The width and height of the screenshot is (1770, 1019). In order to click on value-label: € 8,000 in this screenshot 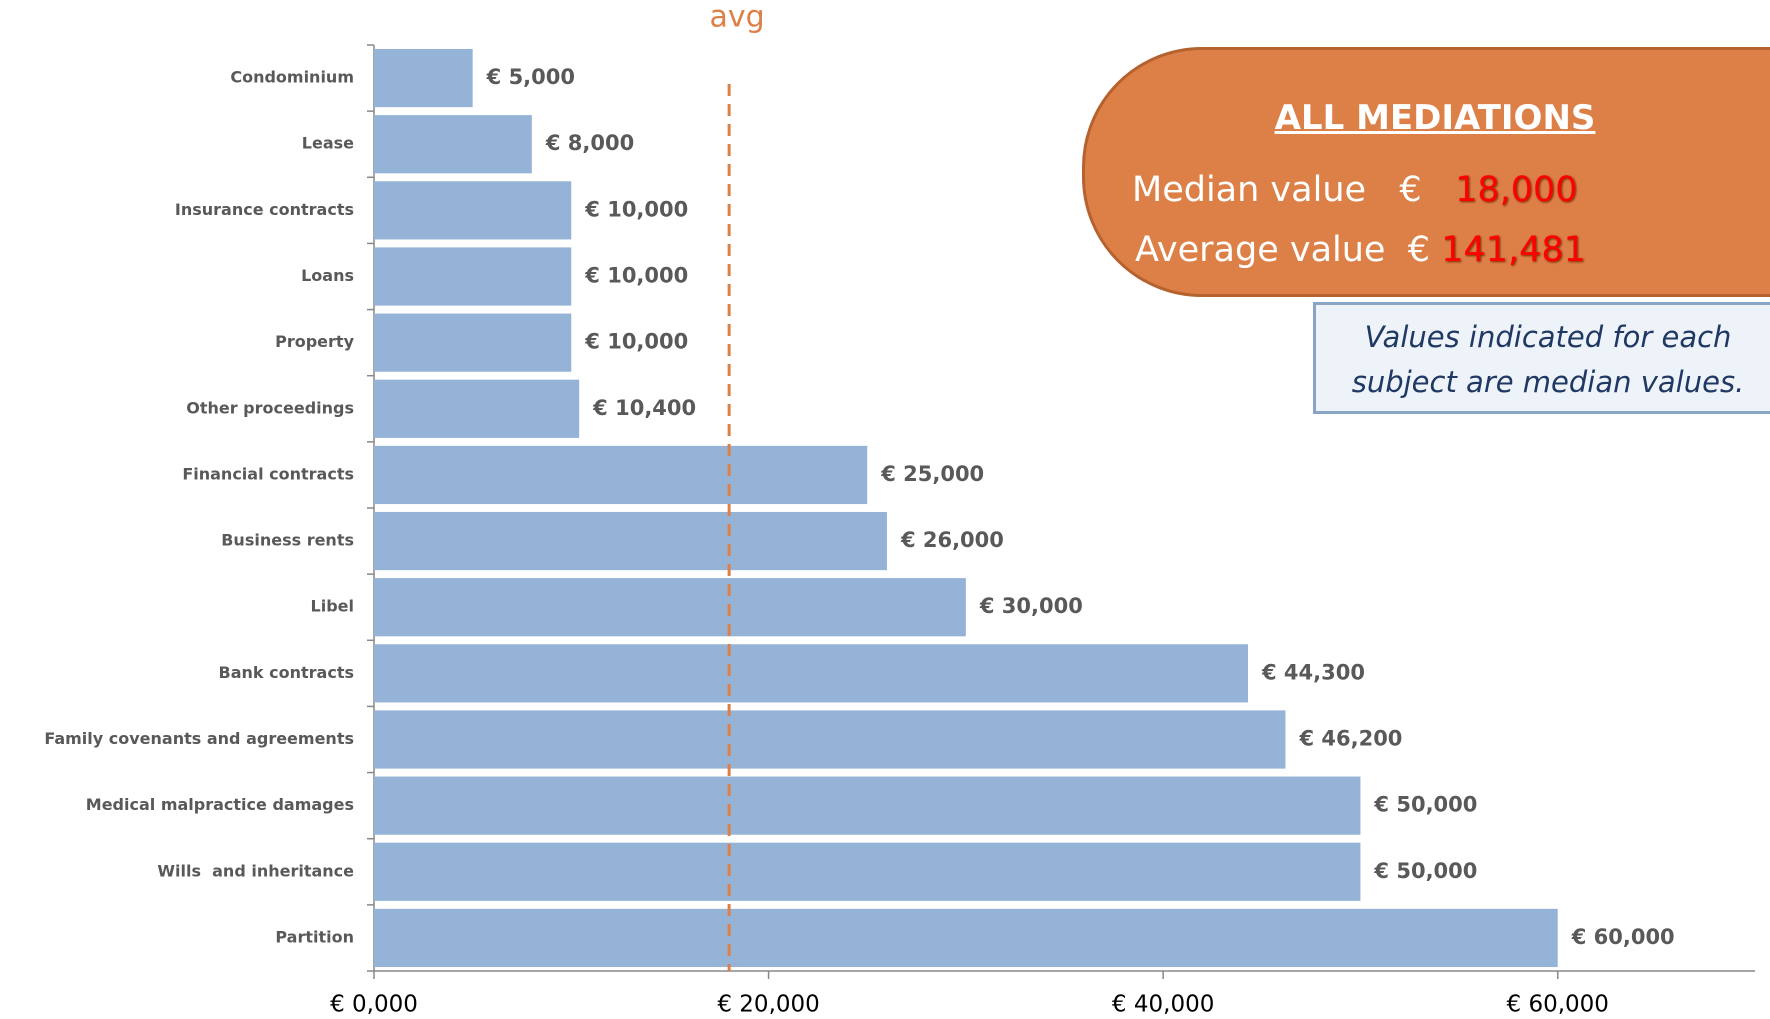, I will do `click(589, 143)`.